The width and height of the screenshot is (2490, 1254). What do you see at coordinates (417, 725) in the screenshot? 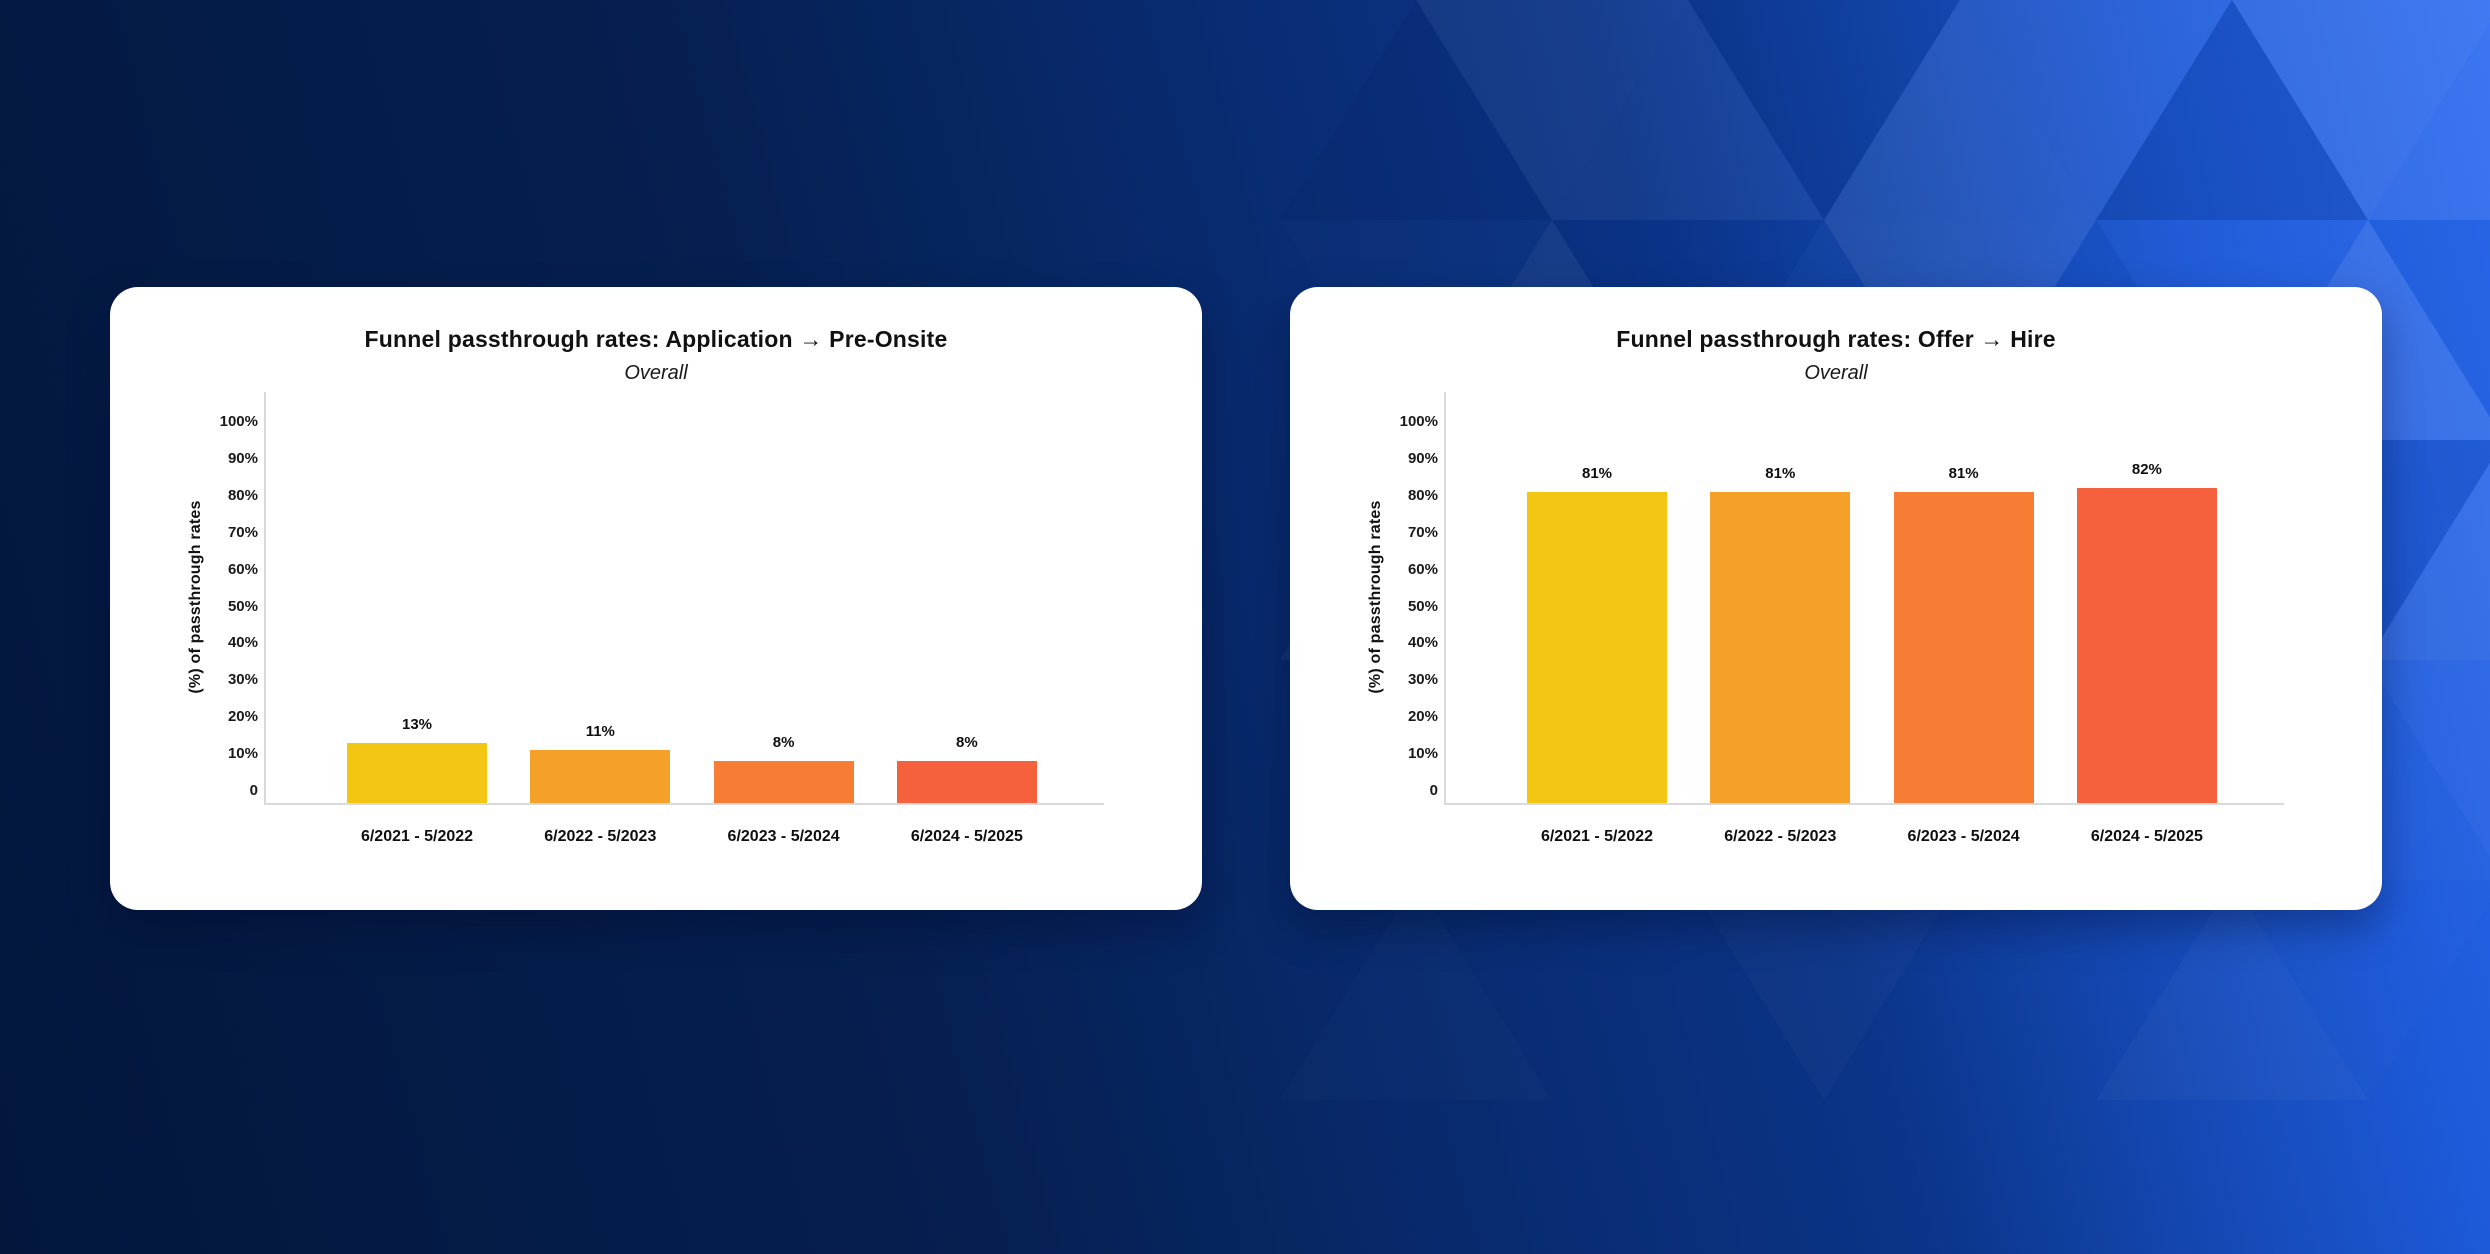
I see `bar-value-label: 13%` at bounding box center [417, 725].